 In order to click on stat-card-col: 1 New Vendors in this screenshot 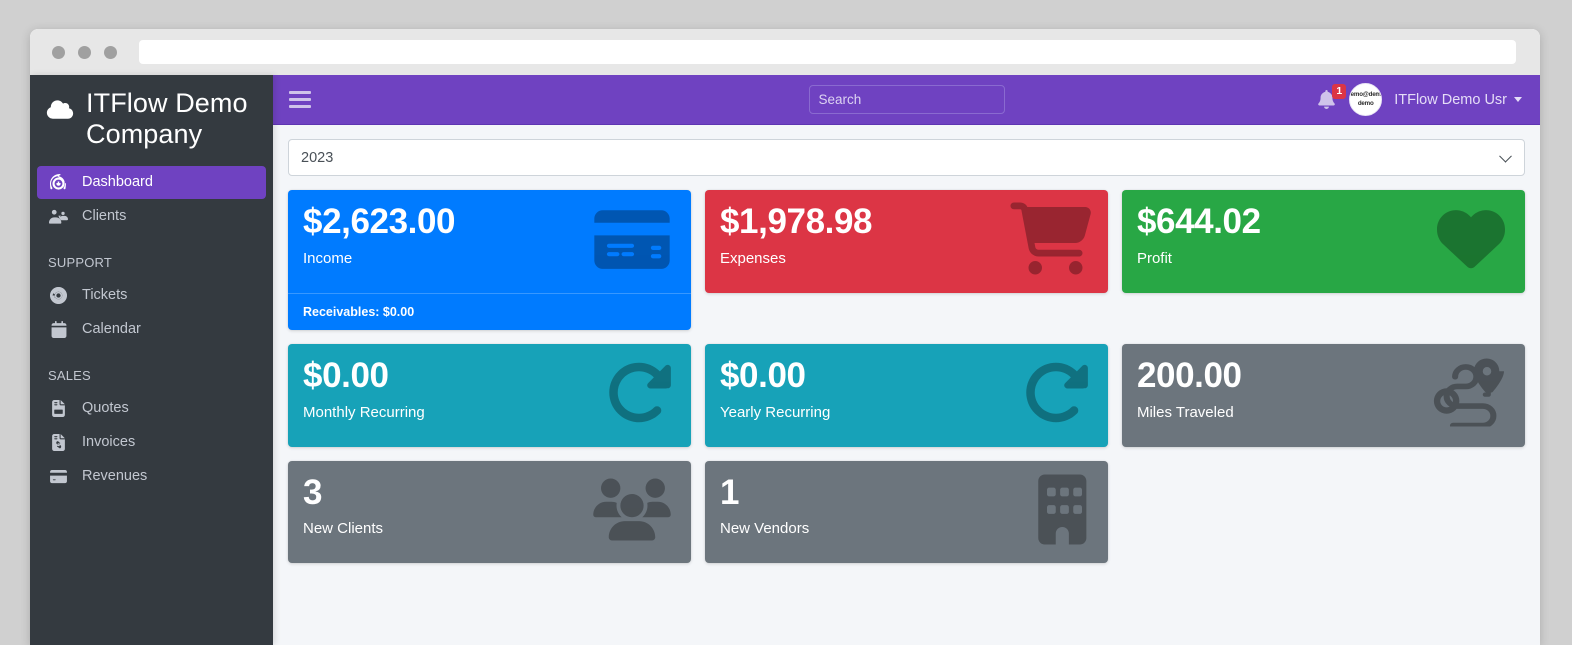, I will do `click(906, 512)`.